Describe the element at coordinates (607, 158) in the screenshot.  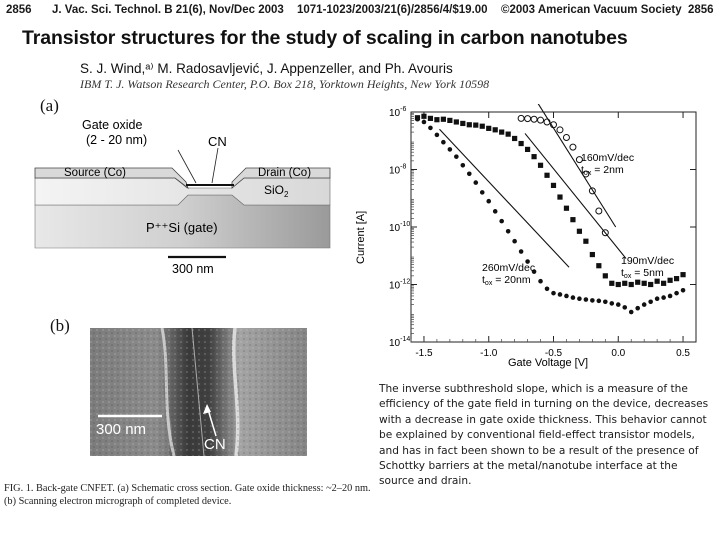
I see `annotation-2nm-slope: 160mV/dec` at that location.